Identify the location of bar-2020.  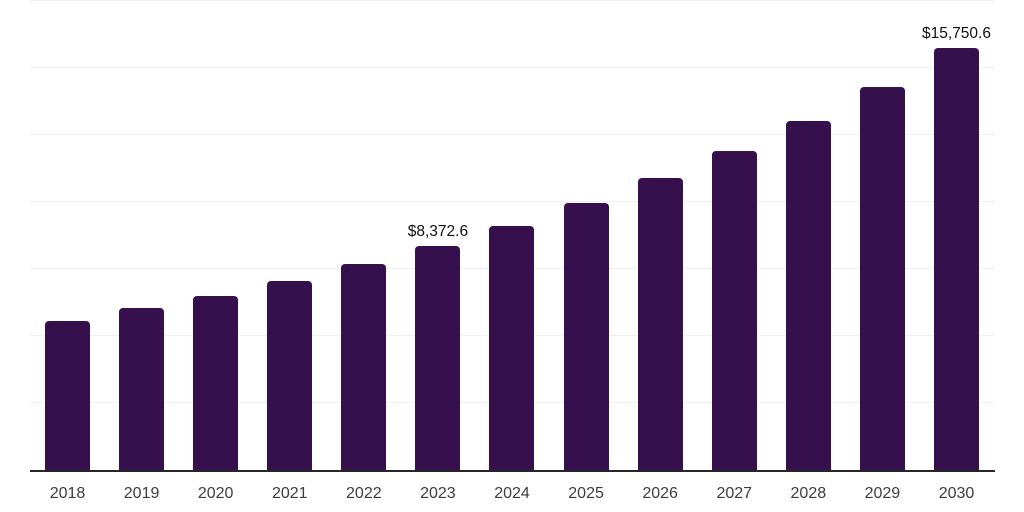
(216, 383).